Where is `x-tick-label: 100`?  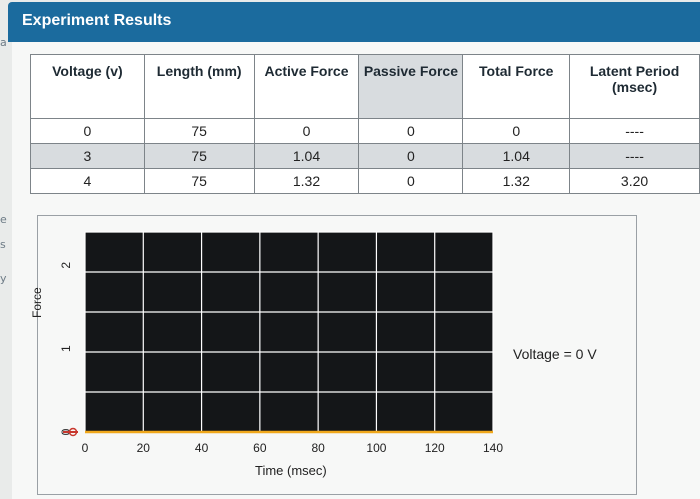
x-tick-label: 100 is located at coordinates (376, 448).